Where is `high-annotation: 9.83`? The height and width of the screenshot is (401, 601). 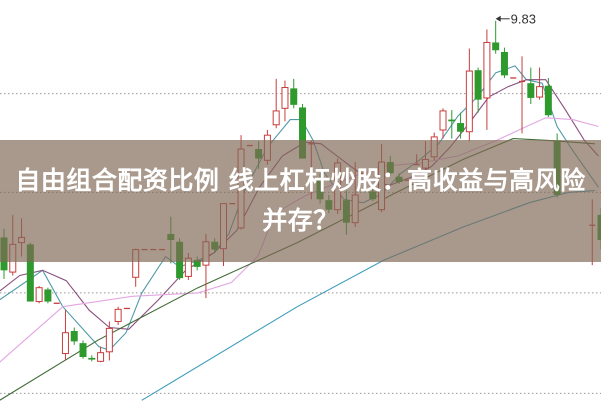 high-annotation: 9.83 is located at coordinates (515, 18).